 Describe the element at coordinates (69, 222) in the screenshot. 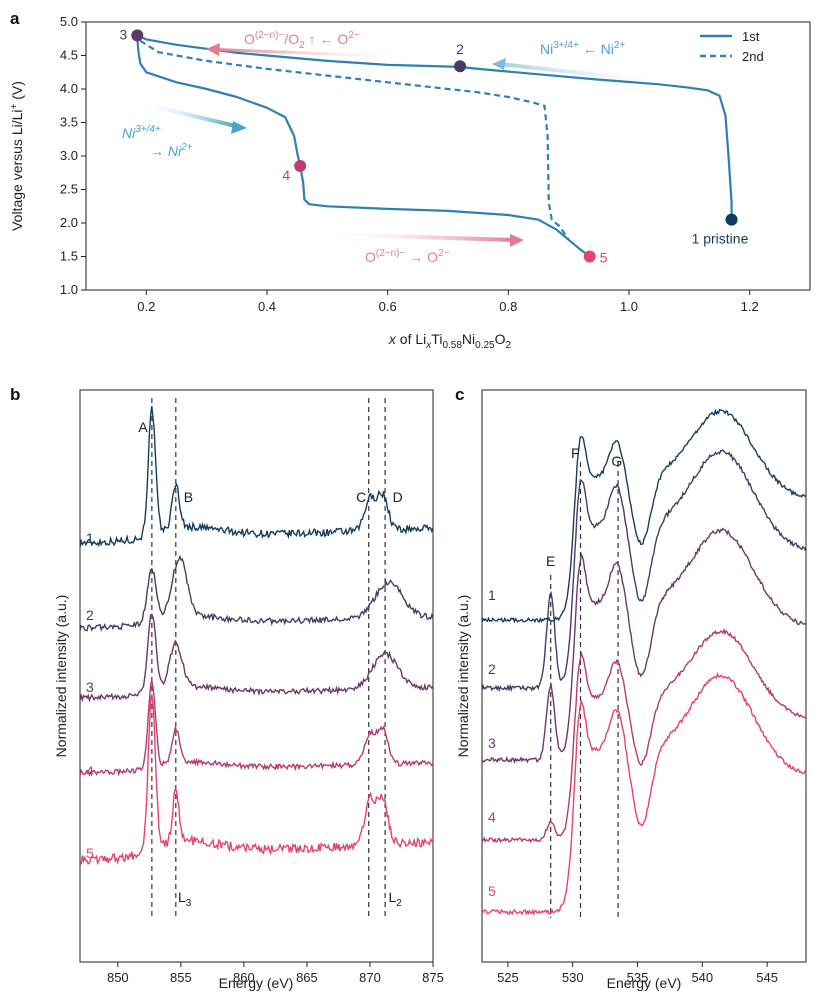

I see `panel-a-ytick-label: 2.0` at that location.